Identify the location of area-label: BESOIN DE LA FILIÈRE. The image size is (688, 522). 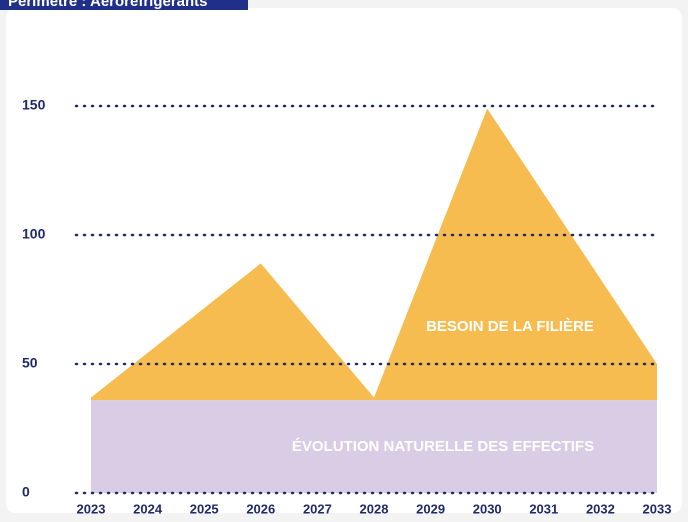
(510, 326).